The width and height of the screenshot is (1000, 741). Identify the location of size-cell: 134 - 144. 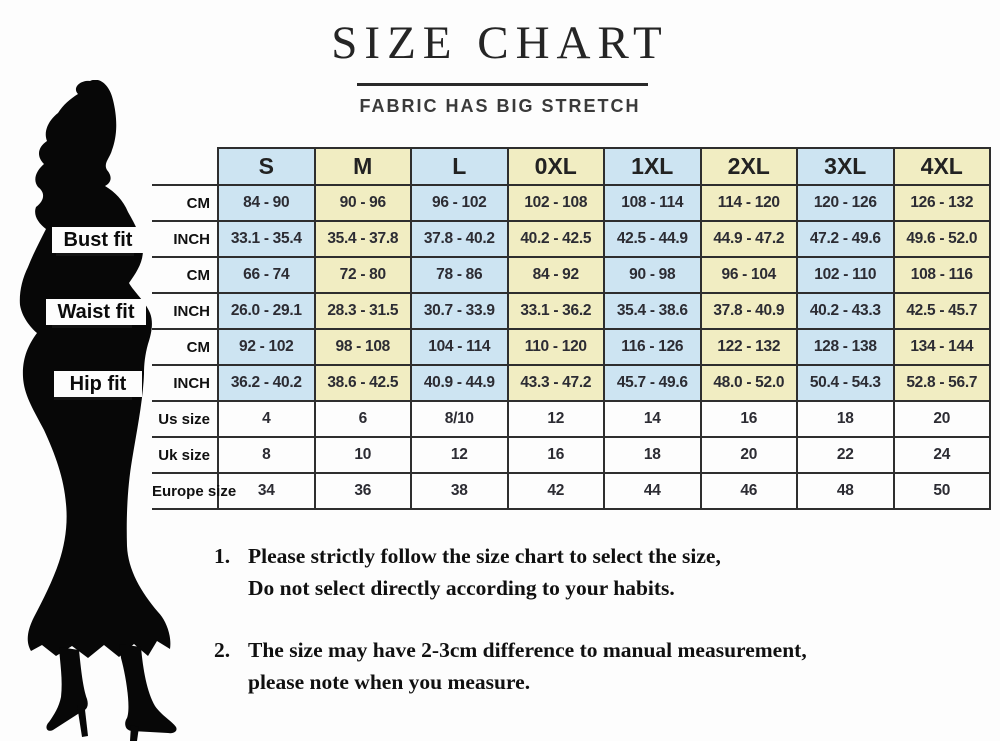
(941, 347).